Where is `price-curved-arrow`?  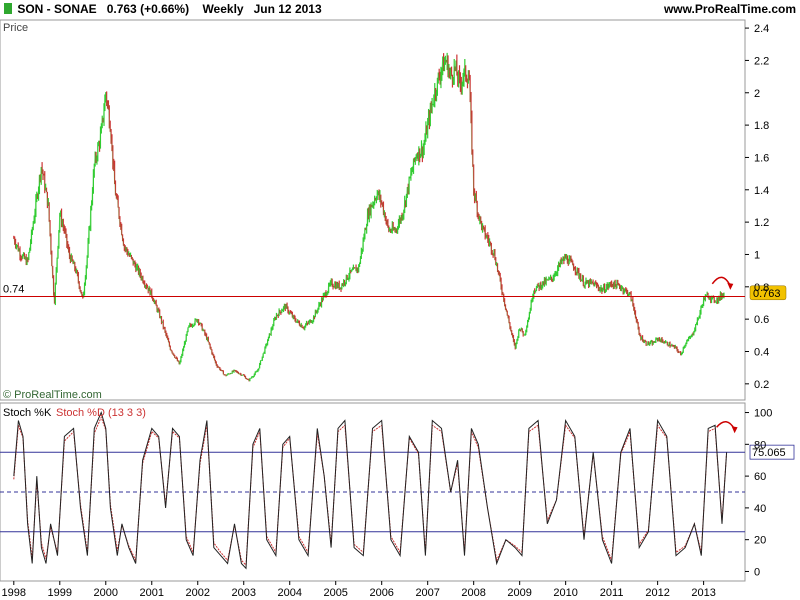 price-curved-arrow is located at coordinates (721, 281).